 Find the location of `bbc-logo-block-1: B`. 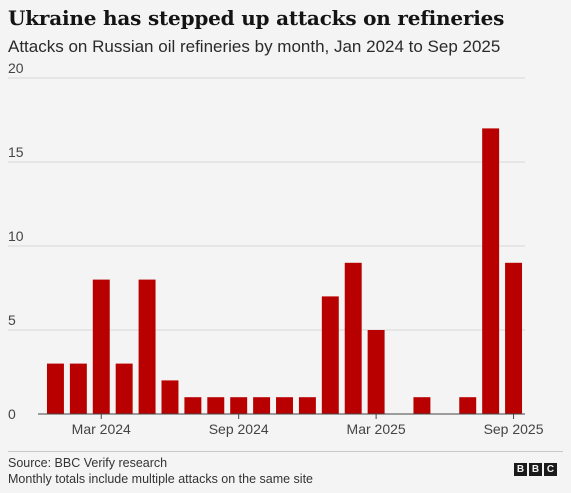

bbc-logo-block-1: B is located at coordinates (520, 469).